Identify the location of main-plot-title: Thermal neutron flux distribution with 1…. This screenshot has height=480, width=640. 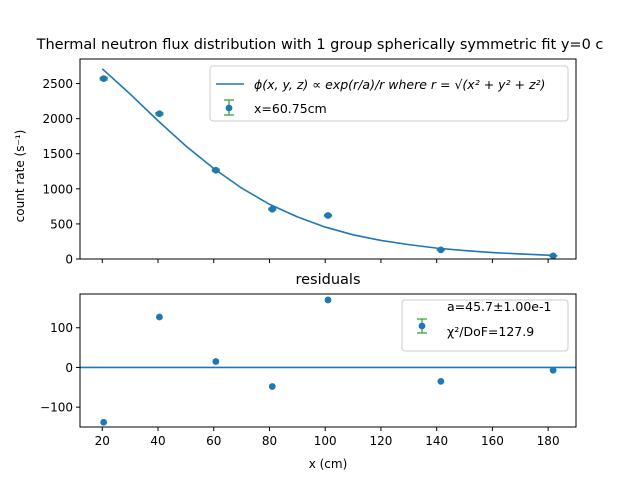
(320, 45).